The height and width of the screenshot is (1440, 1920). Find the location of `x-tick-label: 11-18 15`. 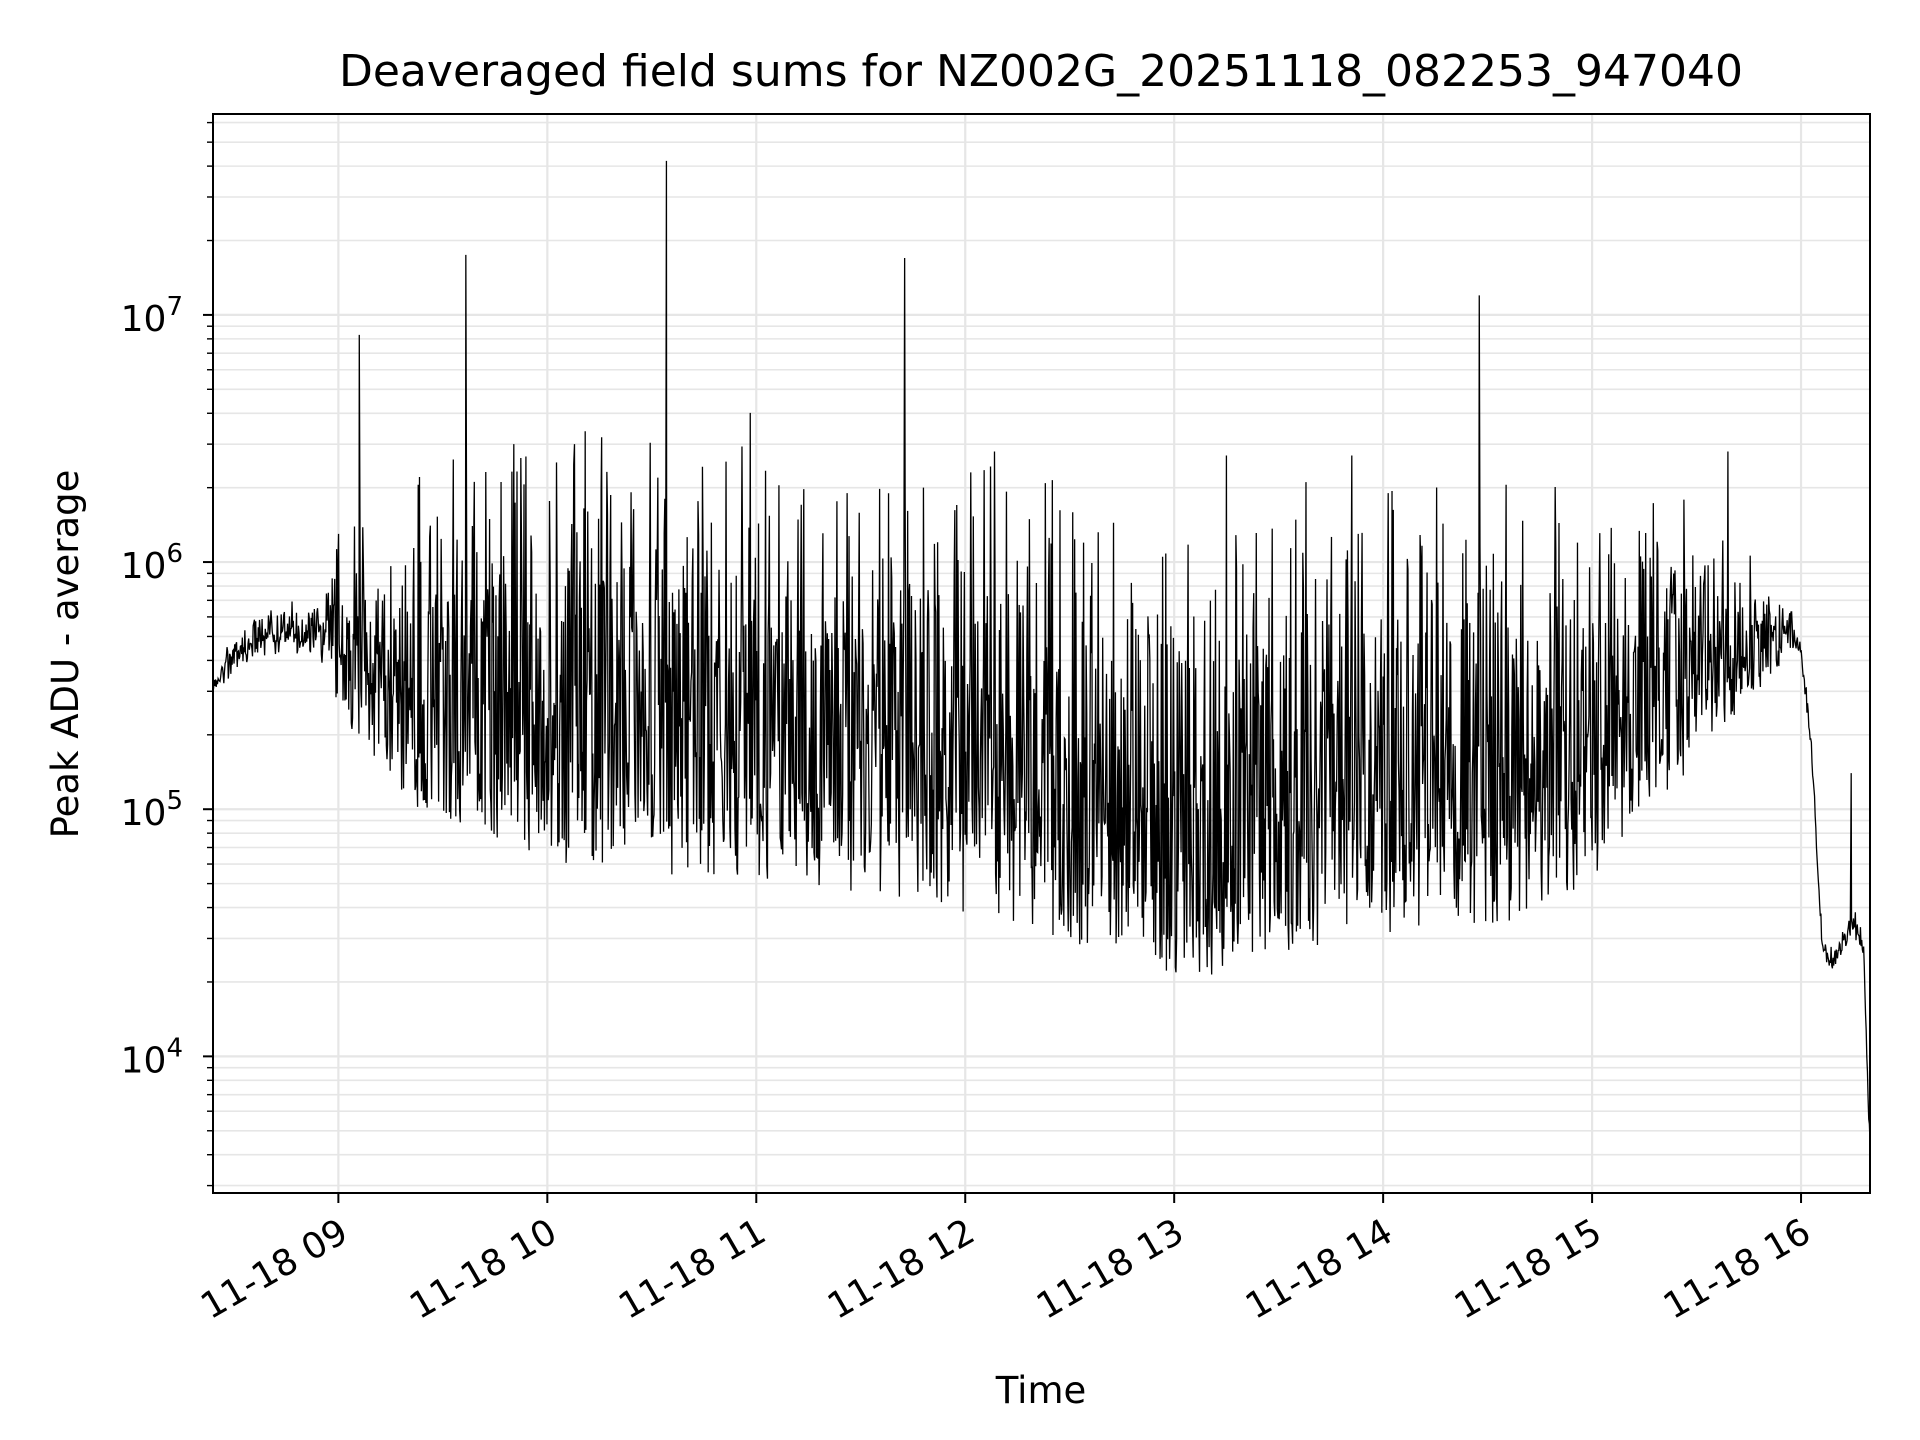

x-tick-label: 11-18 15 is located at coordinates (1528, 1269).